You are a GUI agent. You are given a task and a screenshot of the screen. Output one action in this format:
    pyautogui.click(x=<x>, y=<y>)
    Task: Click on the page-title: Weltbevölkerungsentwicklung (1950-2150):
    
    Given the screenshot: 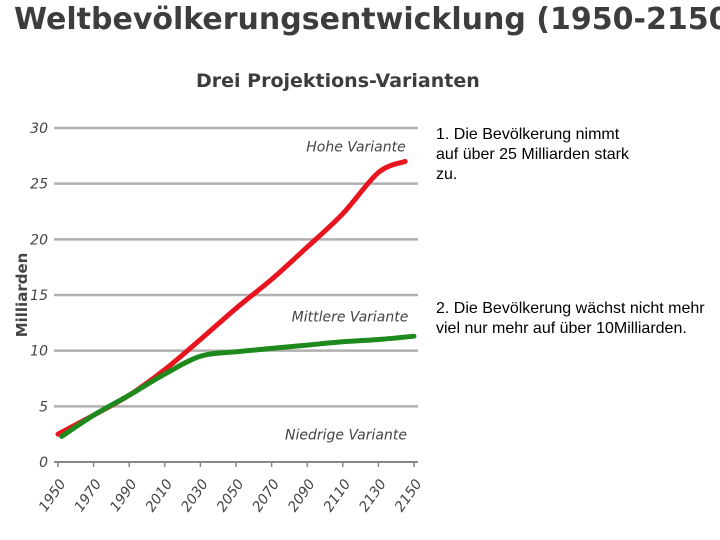 What is the action you would take?
    pyautogui.click(x=367, y=19)
    